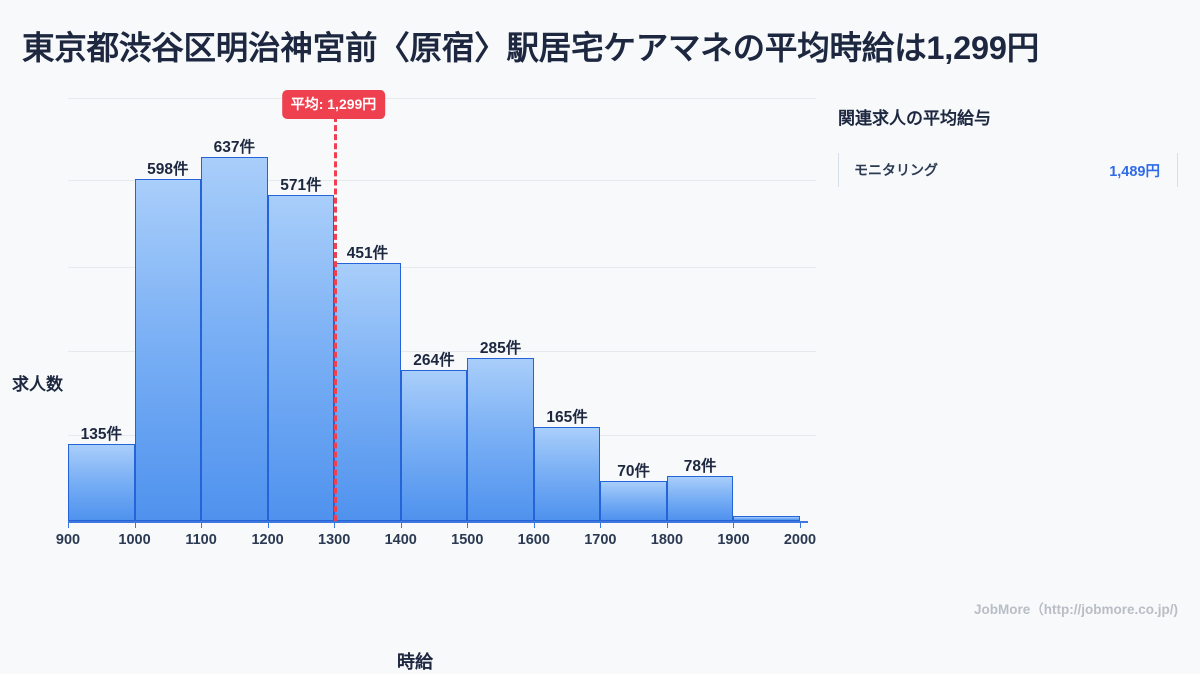  Describe the element at coordinates (467, 540) in the screenshot. I see `x-axis-tick-label: 1500` at that location.